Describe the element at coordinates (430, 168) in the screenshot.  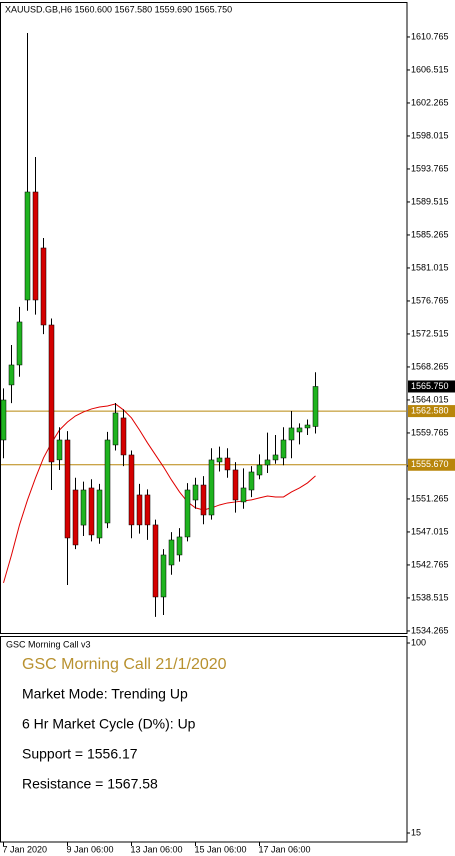
I see `y-tick-label: 1593.765` at that location.